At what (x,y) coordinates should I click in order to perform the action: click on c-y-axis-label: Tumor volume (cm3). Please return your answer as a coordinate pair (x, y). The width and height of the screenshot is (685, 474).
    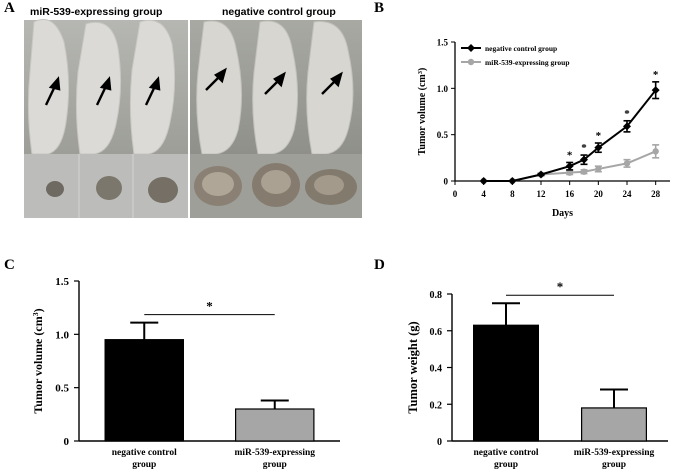
    Looking at the image, I should click on (38, 360).